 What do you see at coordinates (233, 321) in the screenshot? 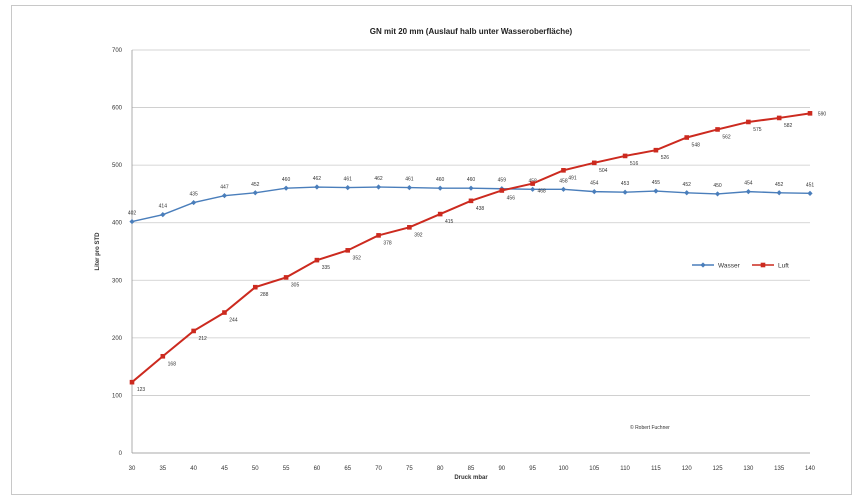
I see `data-label: 244` at bounding box center [233, 321].